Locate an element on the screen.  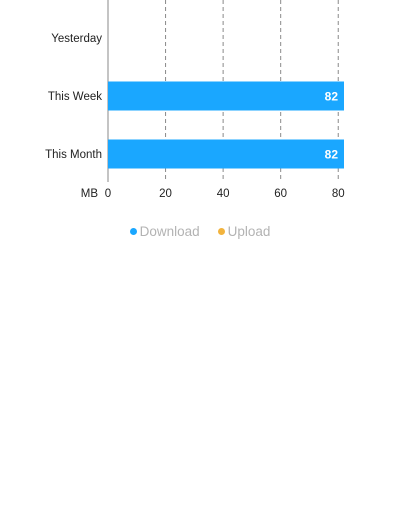
x-tick-label: 80 is located at coordinates (338, 194).